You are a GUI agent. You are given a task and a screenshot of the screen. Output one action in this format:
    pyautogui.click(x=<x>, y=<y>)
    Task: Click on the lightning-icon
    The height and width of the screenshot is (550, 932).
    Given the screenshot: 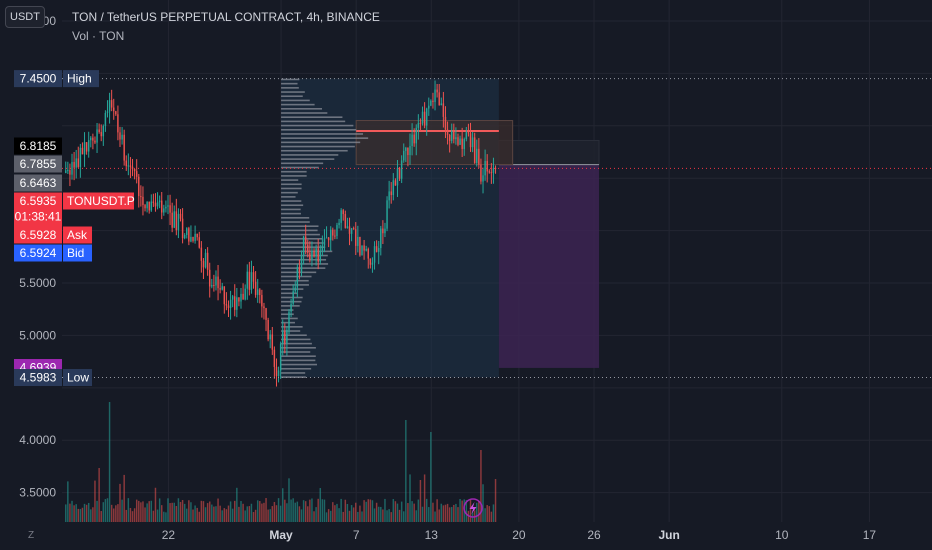 What is the action you would take?
    pyautogui.click(x=473, y=508)
    